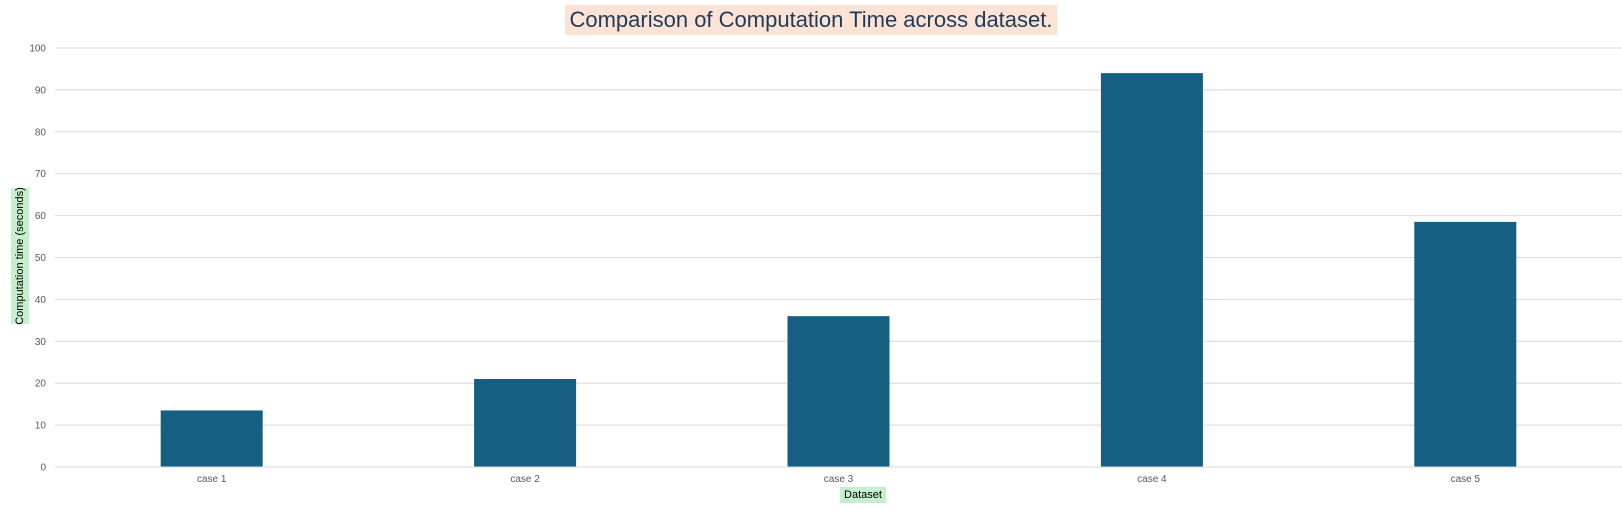 The image size is (1622, 510). Describe the element at coordinates (1152, 479) in the screenshot. I see `x-tick-label: case 4` at that location.